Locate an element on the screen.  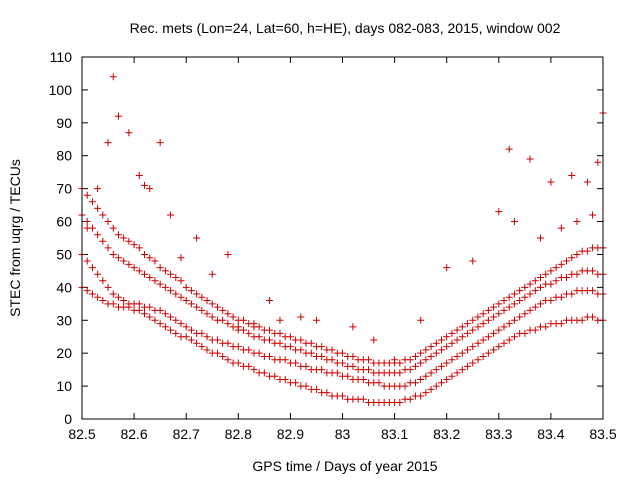
y-tick-label: 50 is located at coordinates (64, 254).